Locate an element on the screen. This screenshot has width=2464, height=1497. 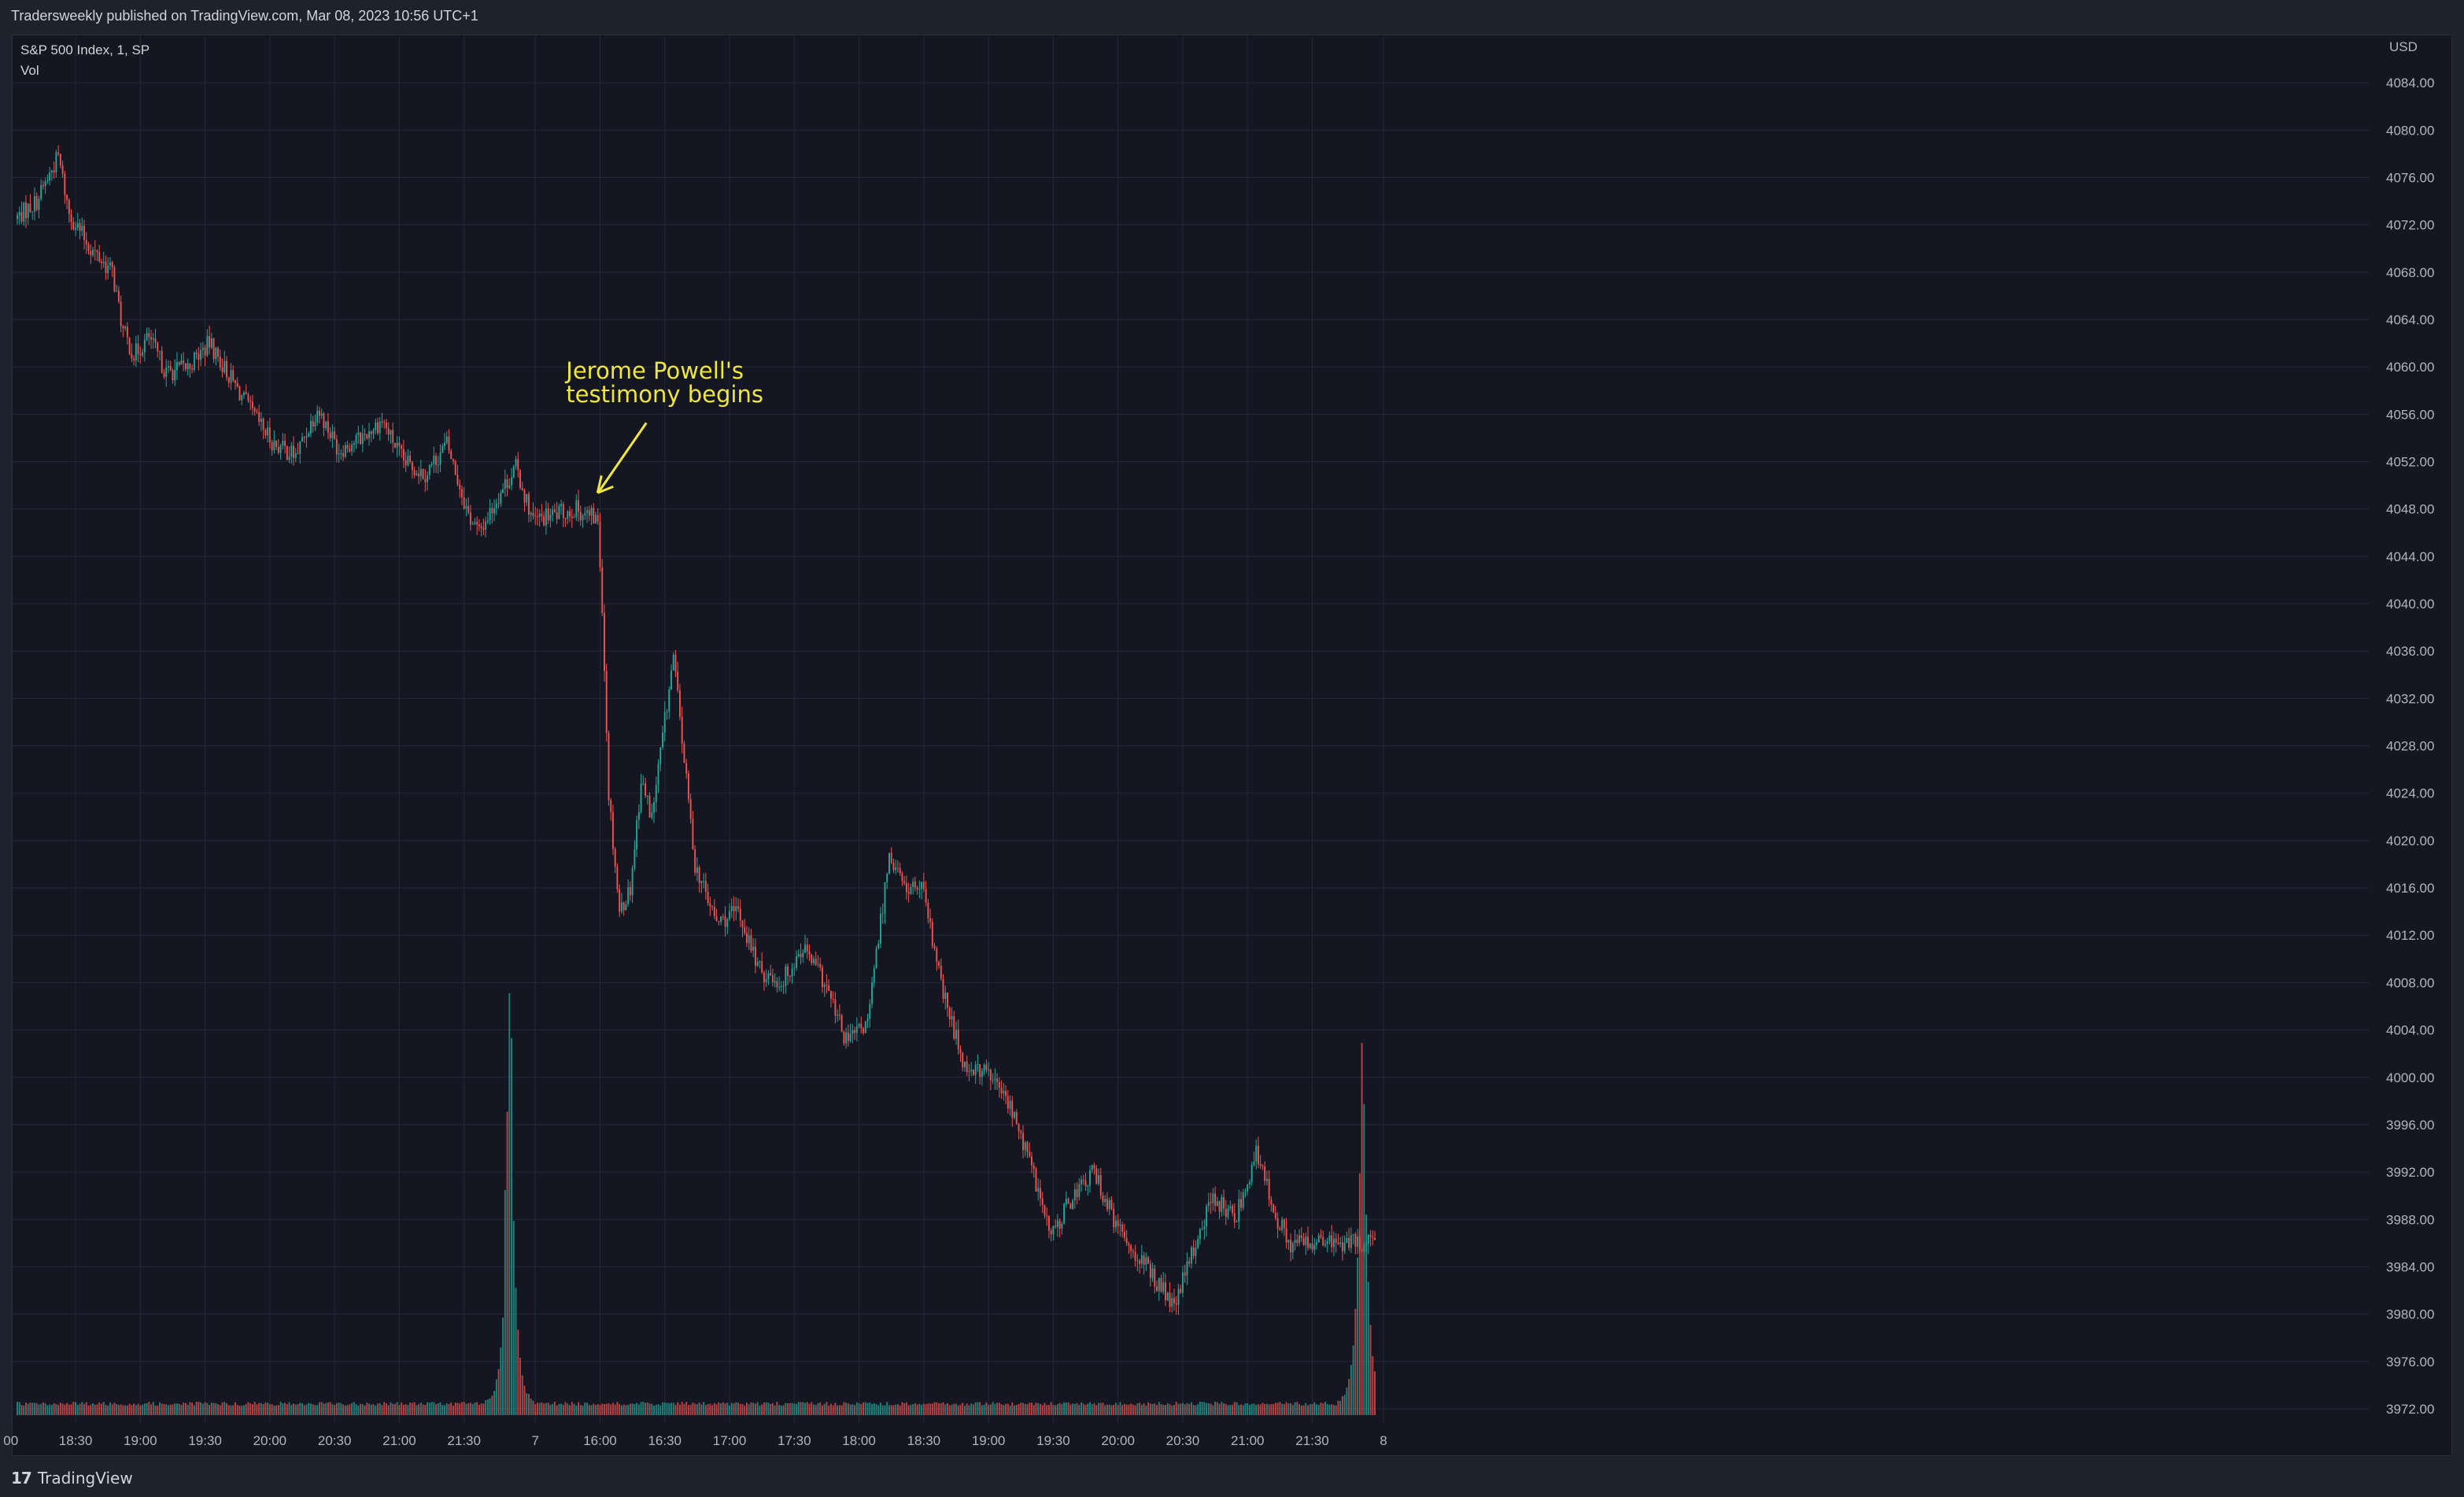
y-tick-label: 4044.00 is located at coordinates (2410, 556).